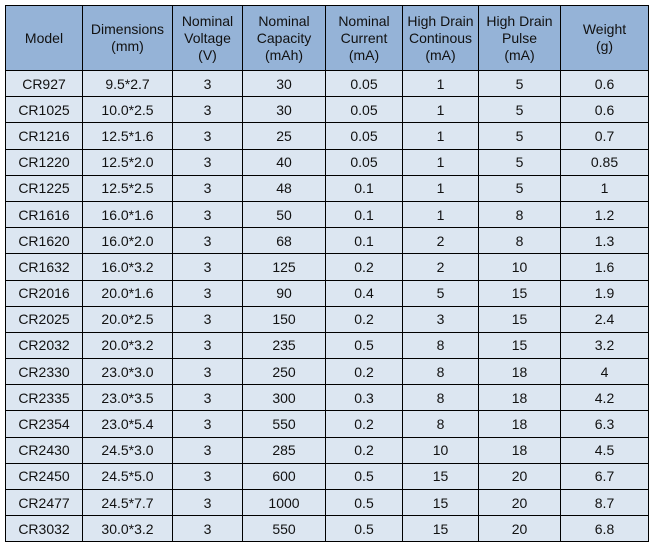 The width and height of the screenshot is (652, 558). What do you see at coordinates (604, 46) in the screenshot?
I see `header-line: (g)` at bounding box center [604, 46].